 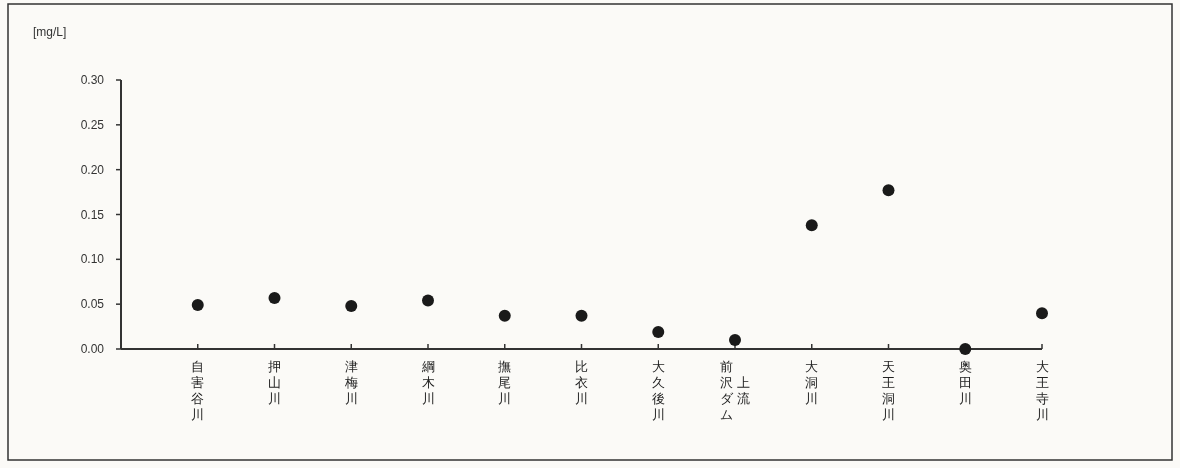 What do you see at coordinates (92, 124) in the screenshot?
I see `y-tick-label: 0.25` at bounding box center [92, 124].